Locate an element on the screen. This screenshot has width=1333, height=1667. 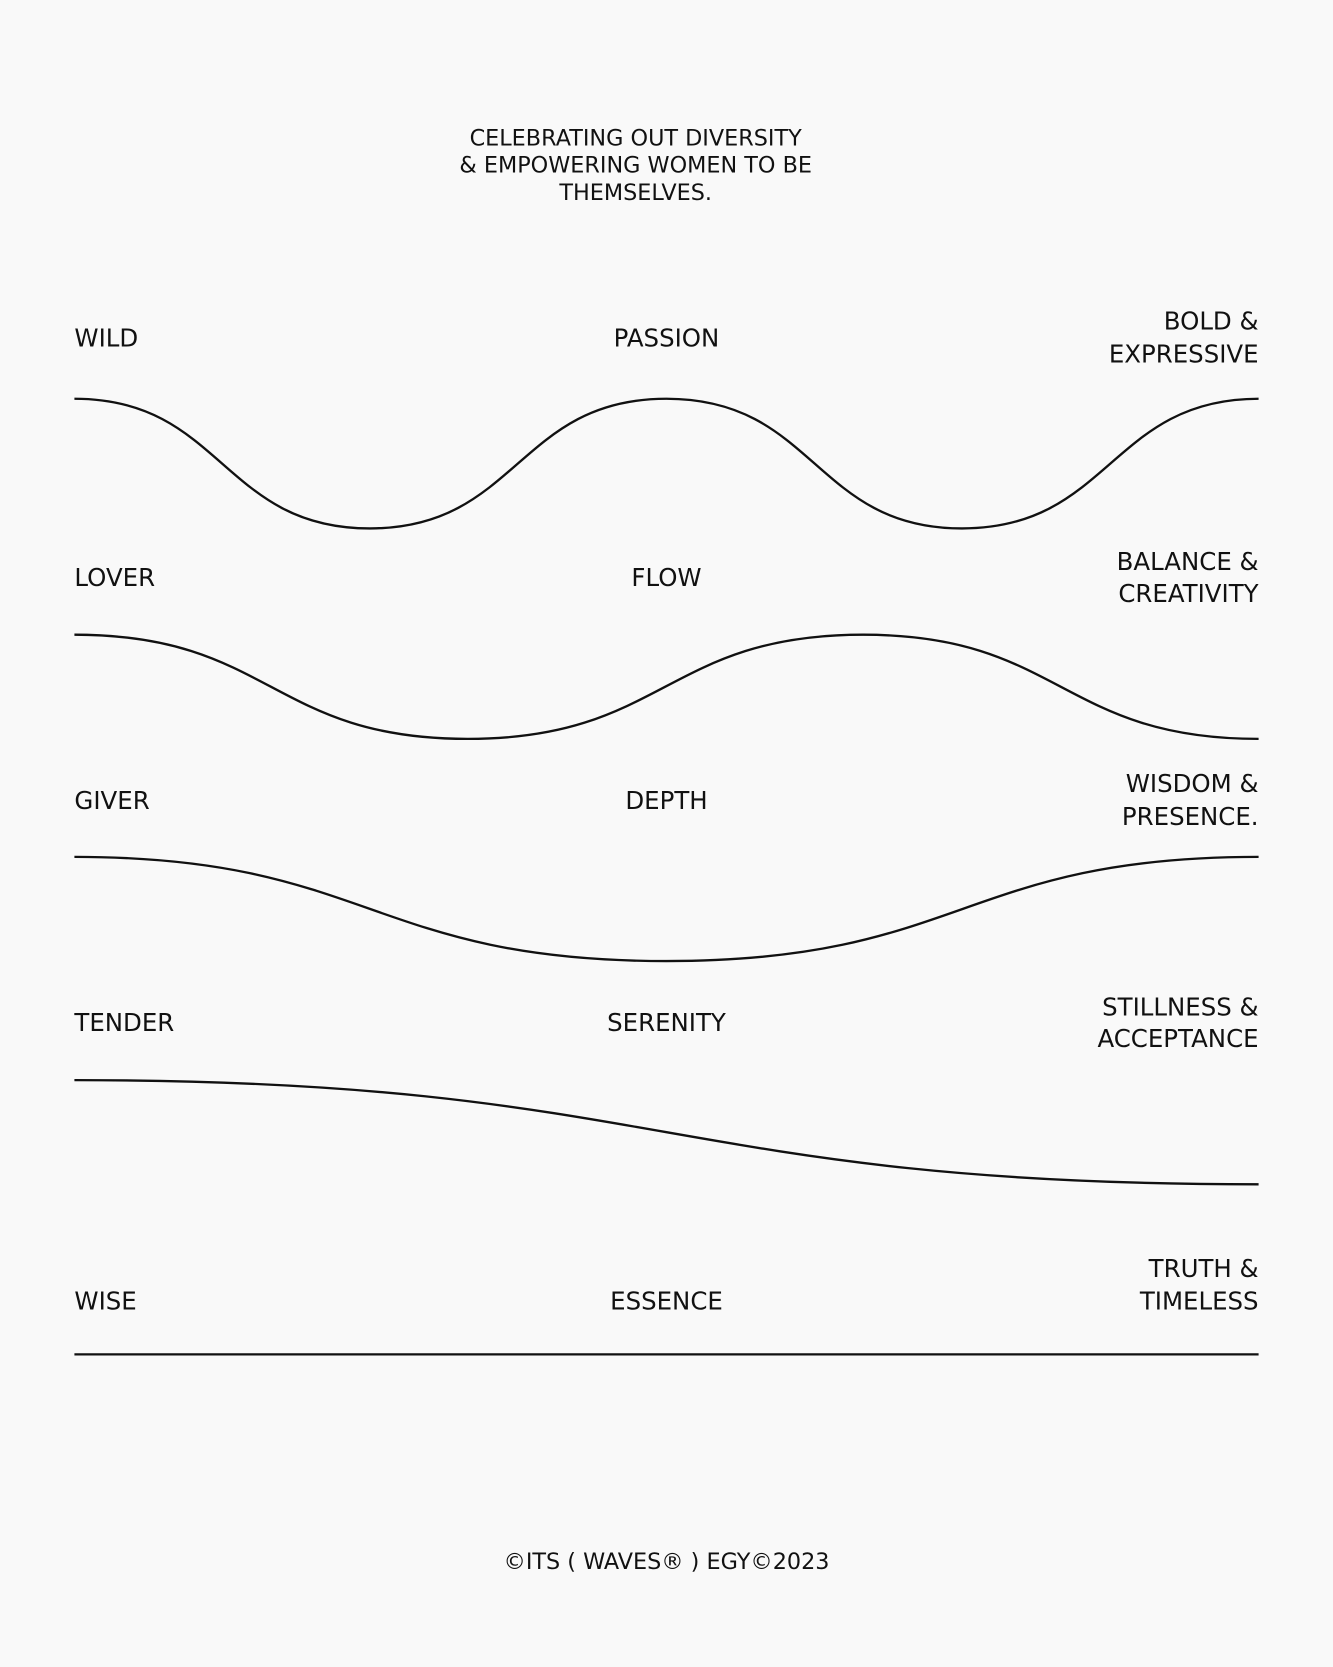
right-label: STILLNESS & is located at coordinates (1180, 1006).